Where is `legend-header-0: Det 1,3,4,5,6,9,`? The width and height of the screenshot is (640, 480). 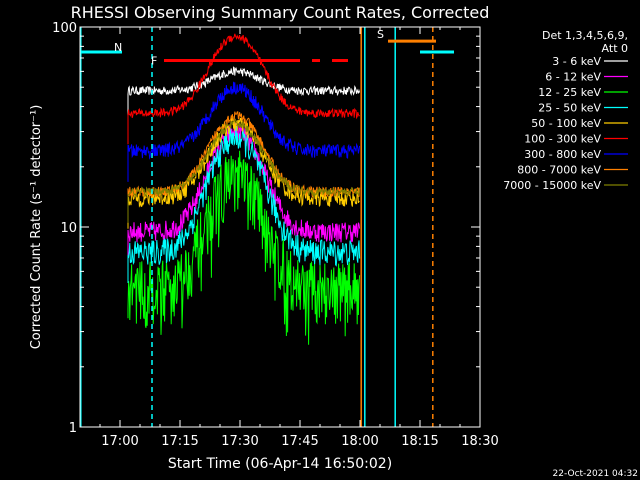
legend-header-0: Det 1,3,4,5,6,9, is located at coordinates (585, 35).